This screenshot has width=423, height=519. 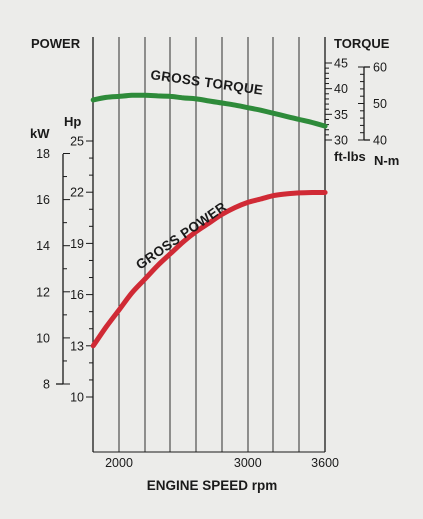 What do you see at coordinates (46, 385) in the screenshot?
I see `kw-tick-label: 8` at bounding box center [46, 385].